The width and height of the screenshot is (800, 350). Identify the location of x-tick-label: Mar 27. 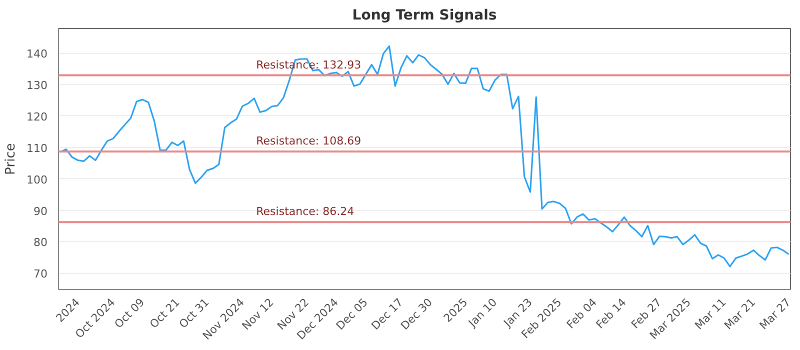
(775, 314).